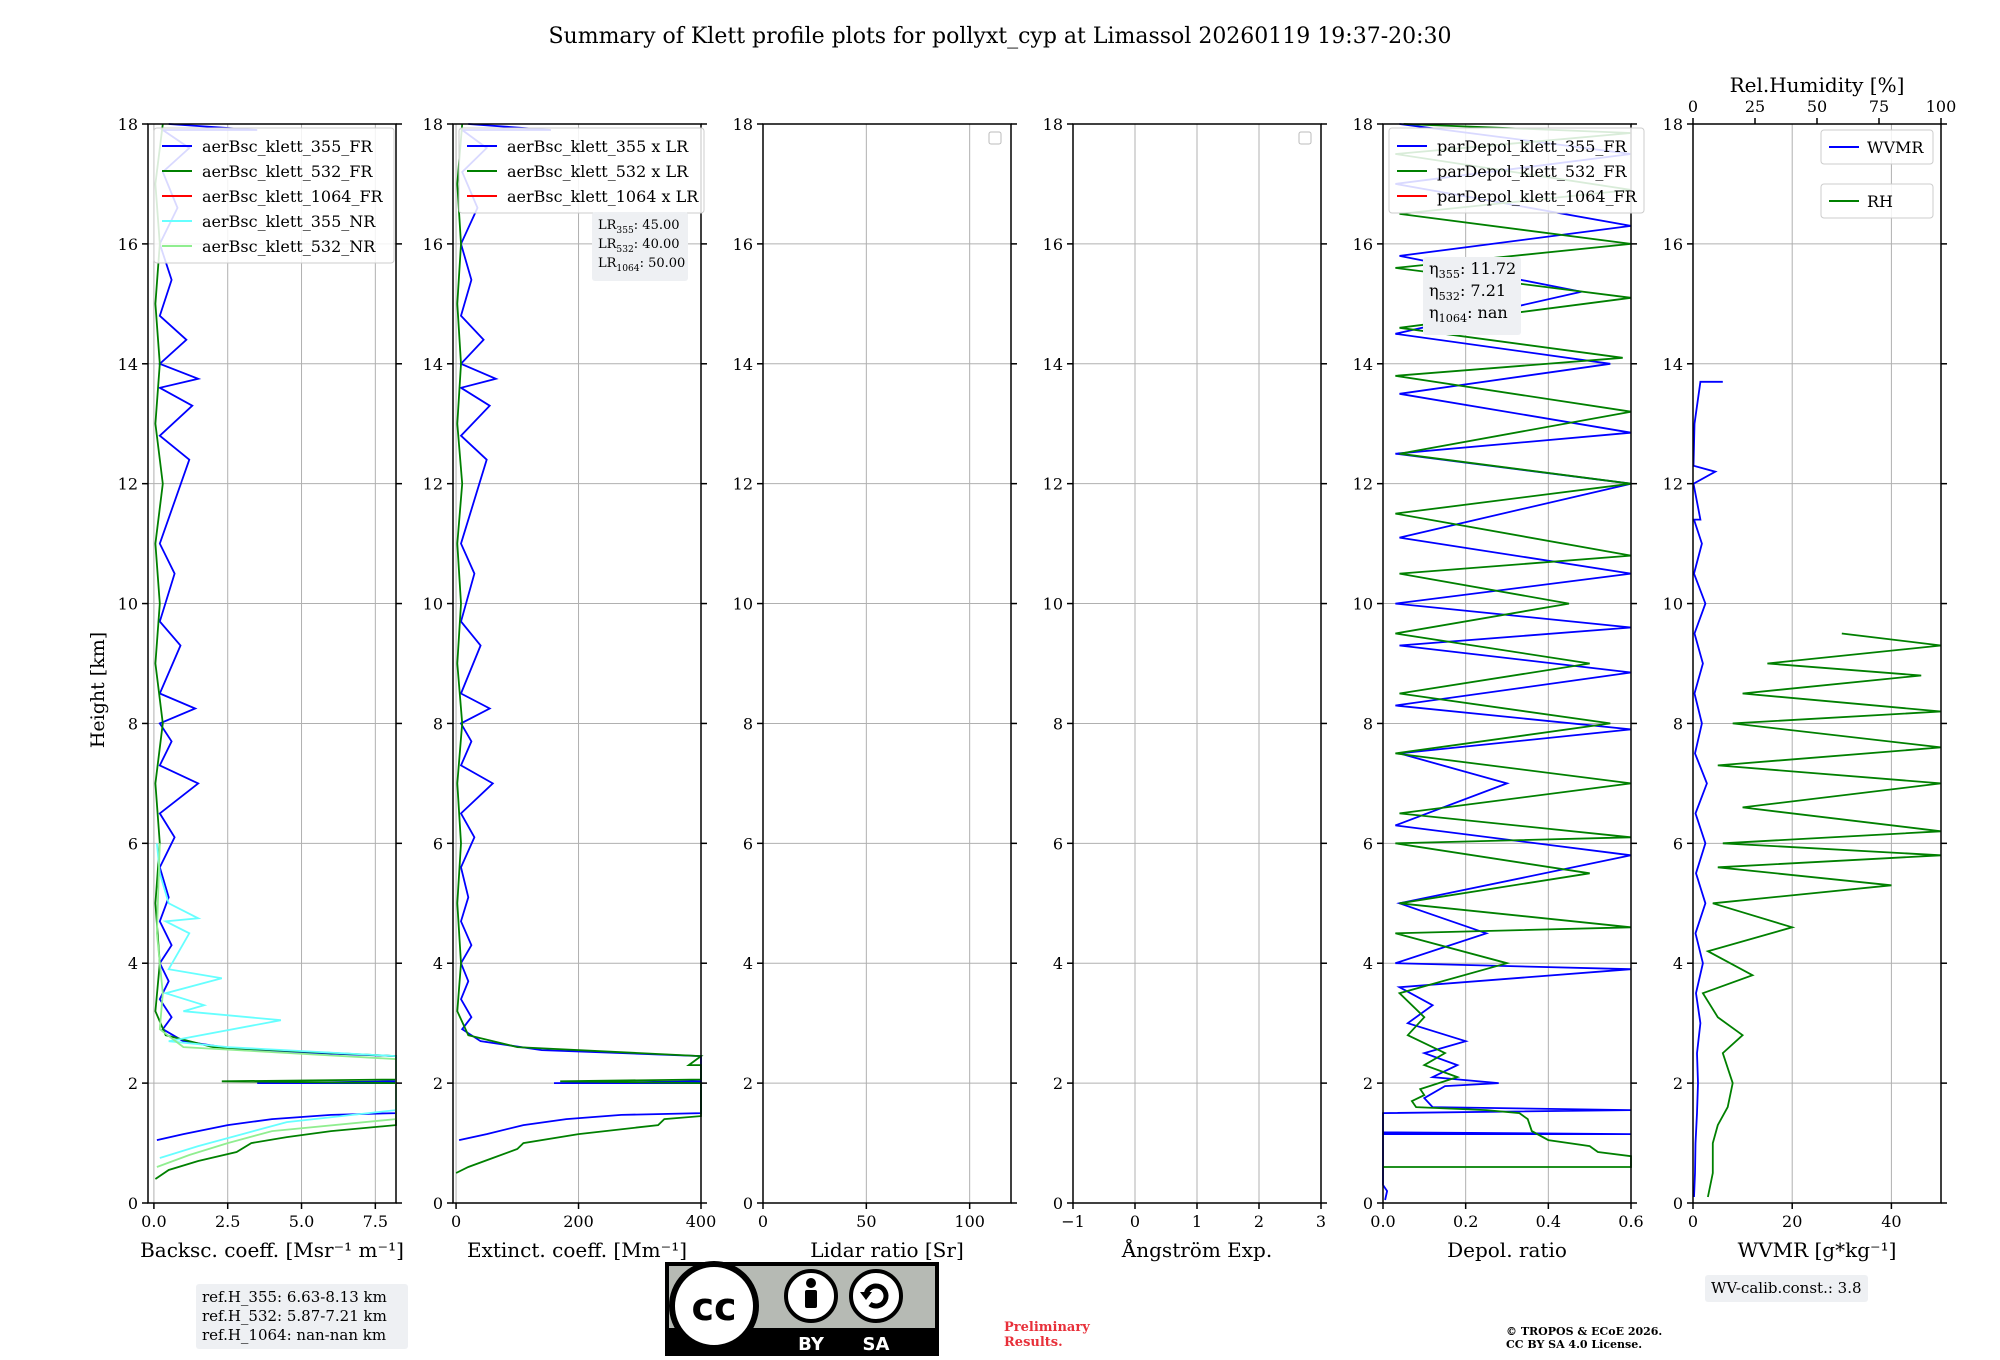  I want to click on annotation-box, so click(640, 246).